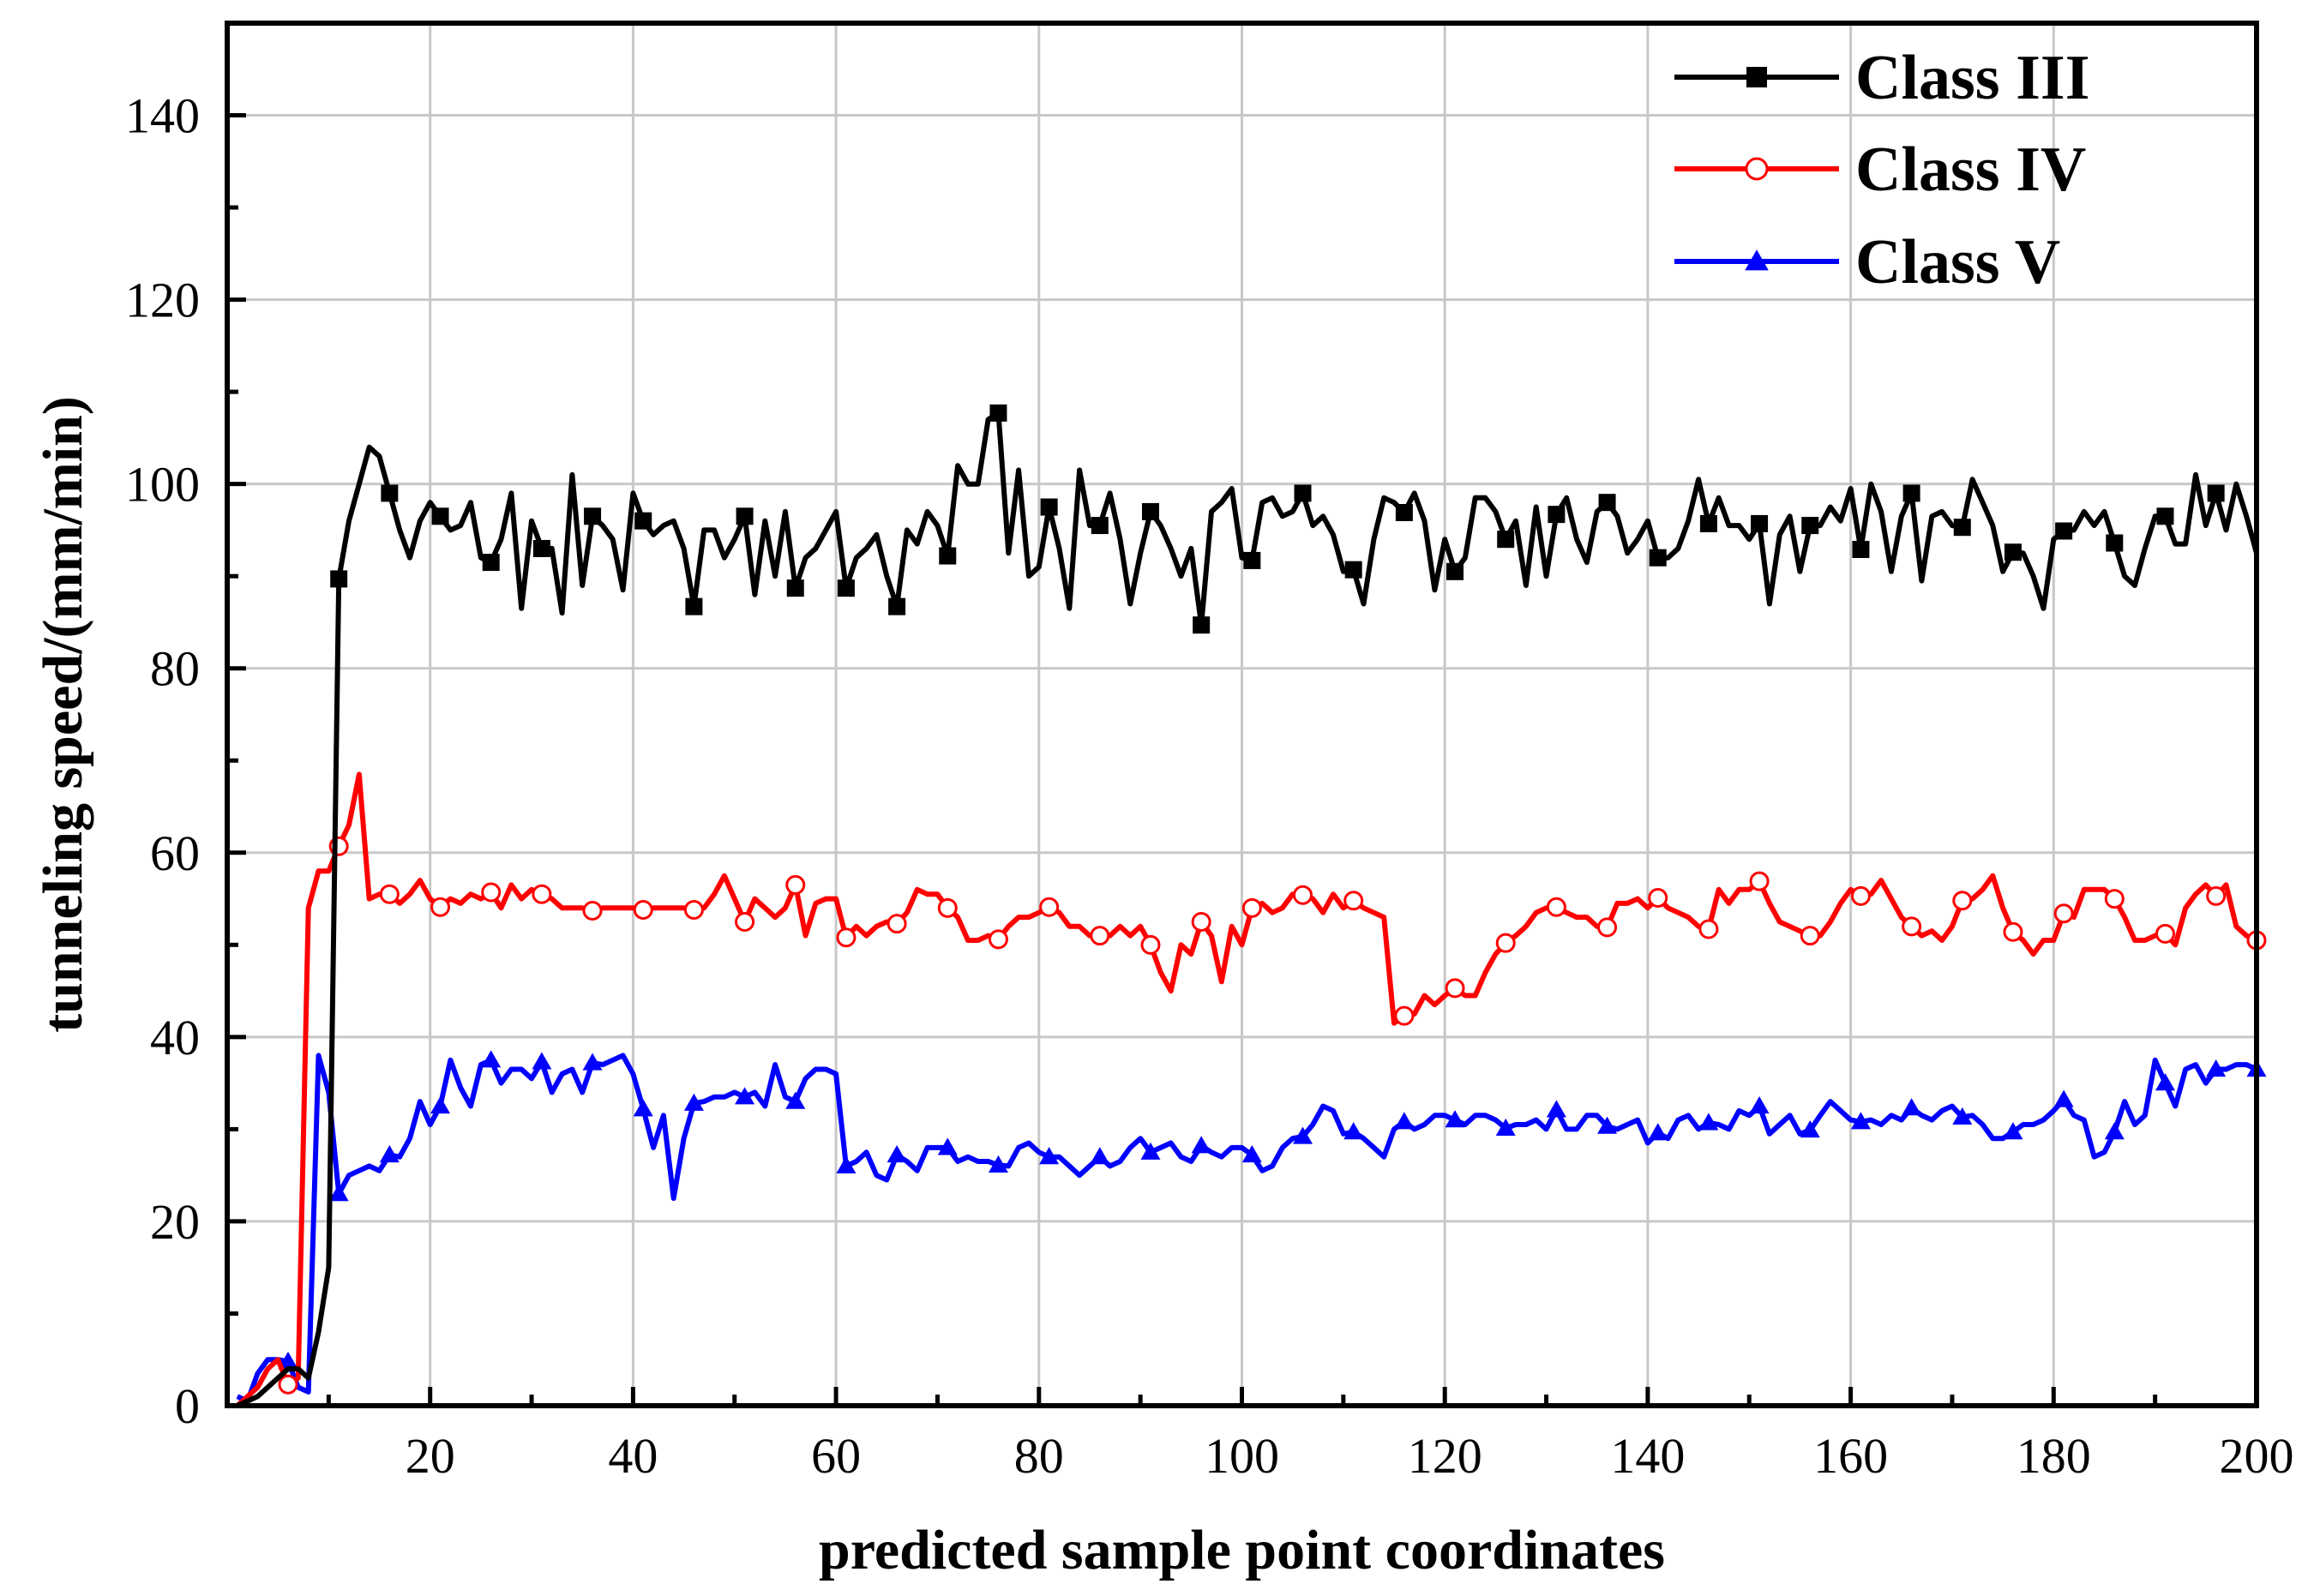  What do you see at coordinates (2054, 1456) in the screenshot?
I see `x-tick-label: 180` at bounding box center [2054, 1456].